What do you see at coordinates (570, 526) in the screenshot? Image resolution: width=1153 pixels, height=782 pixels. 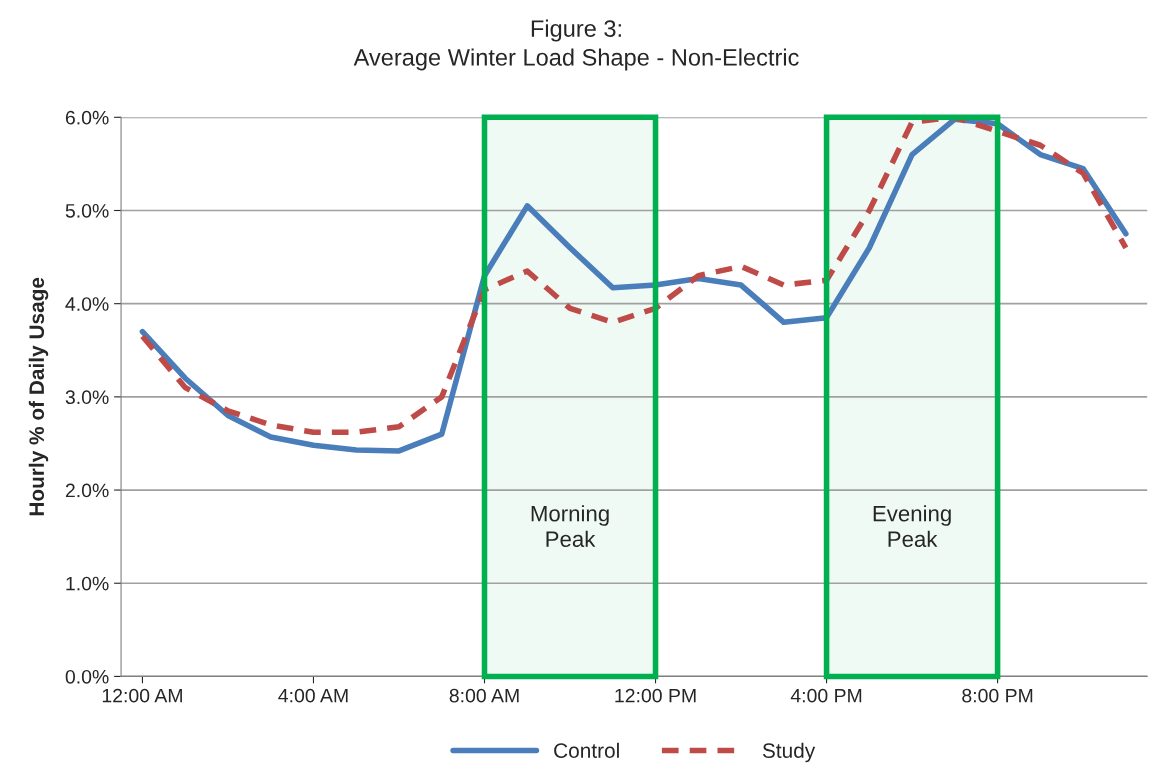 I see `band-label: Morning Peak` at bounding box center [570, 526].